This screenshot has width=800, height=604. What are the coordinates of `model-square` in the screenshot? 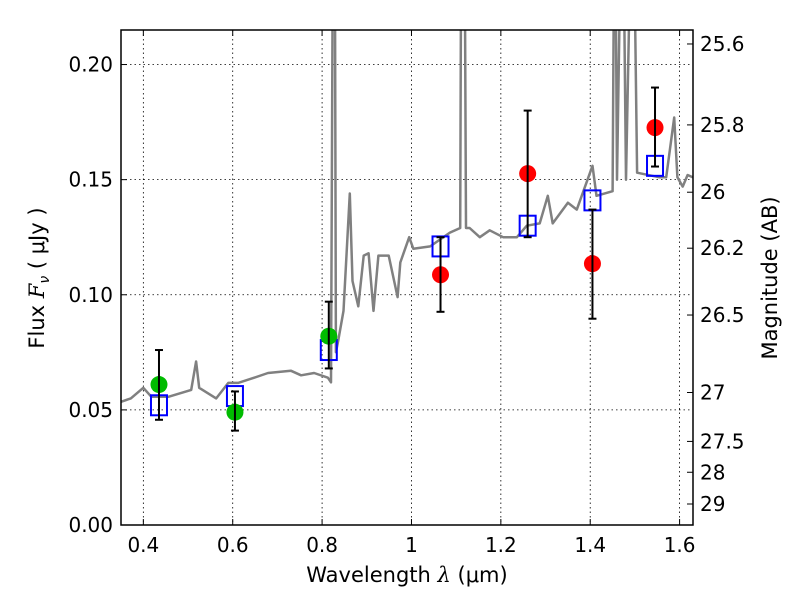 It's located at (592, 200).